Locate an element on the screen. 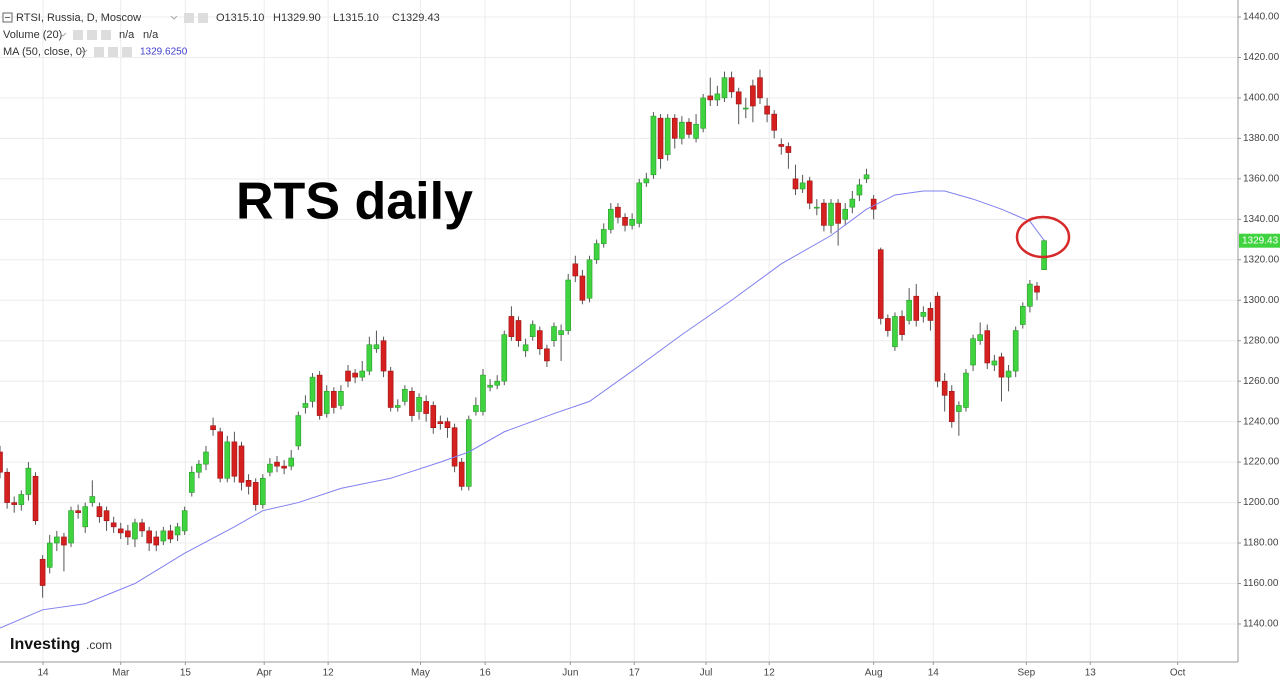  annotation: RTS daily is located at coordinates (354, 202).